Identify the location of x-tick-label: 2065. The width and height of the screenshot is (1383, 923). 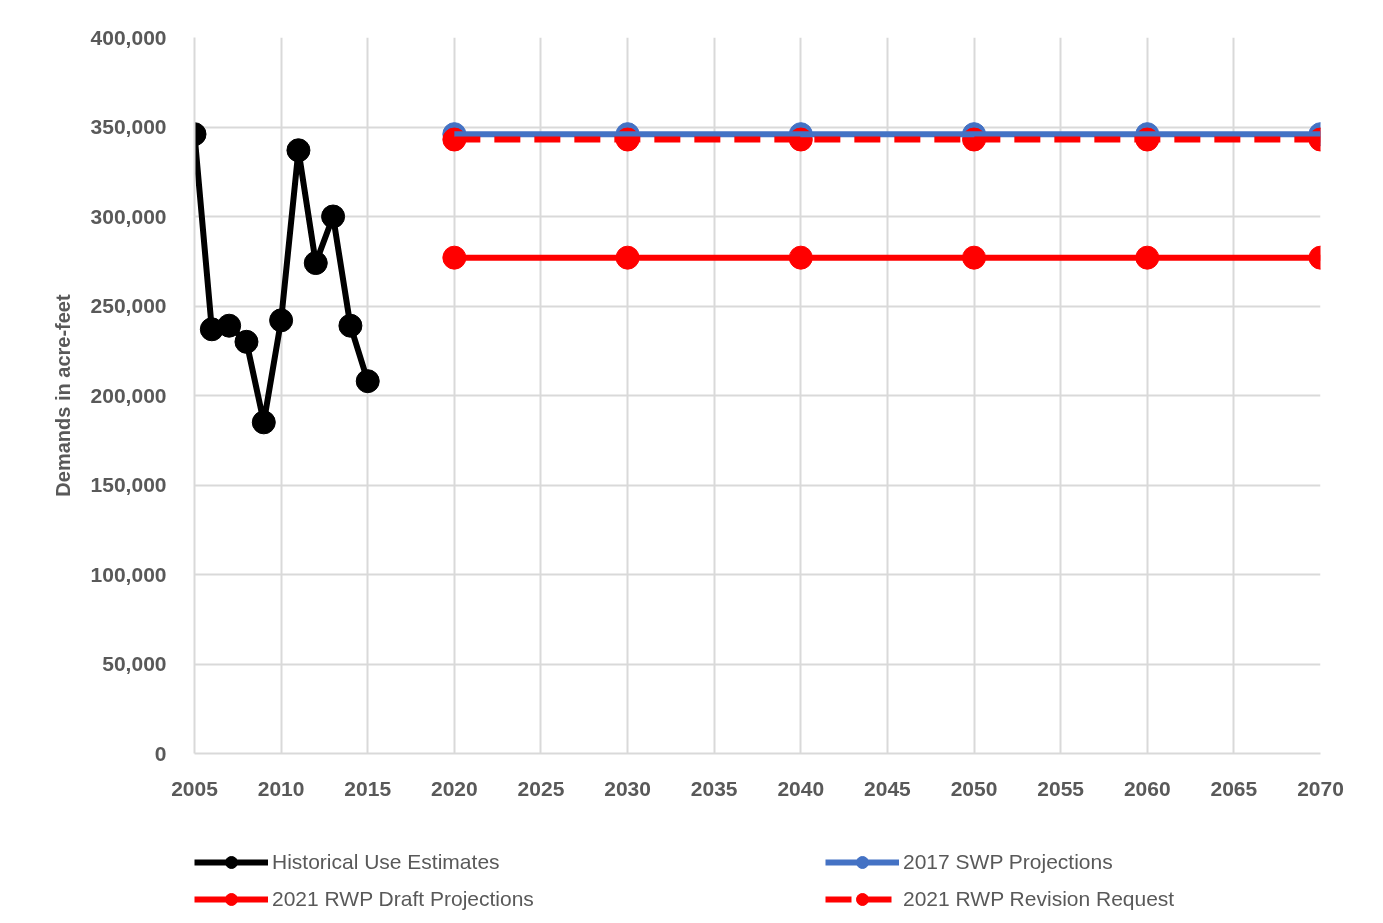
(1234, 788).